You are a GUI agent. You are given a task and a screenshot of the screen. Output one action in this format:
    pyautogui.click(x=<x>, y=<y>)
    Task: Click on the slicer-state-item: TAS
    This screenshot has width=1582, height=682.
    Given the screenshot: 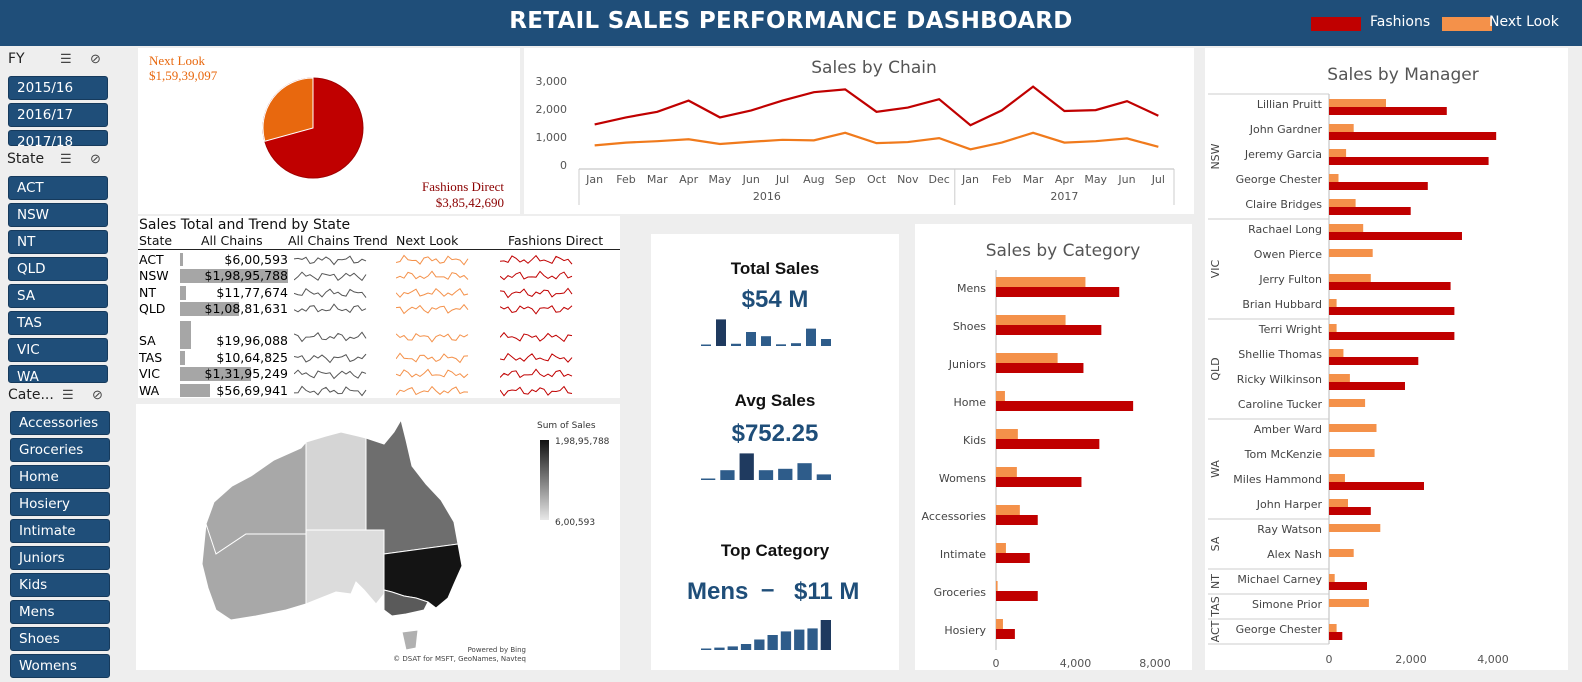 What is the action you would take?
    pyautogui.click(x=58, y=323)
    